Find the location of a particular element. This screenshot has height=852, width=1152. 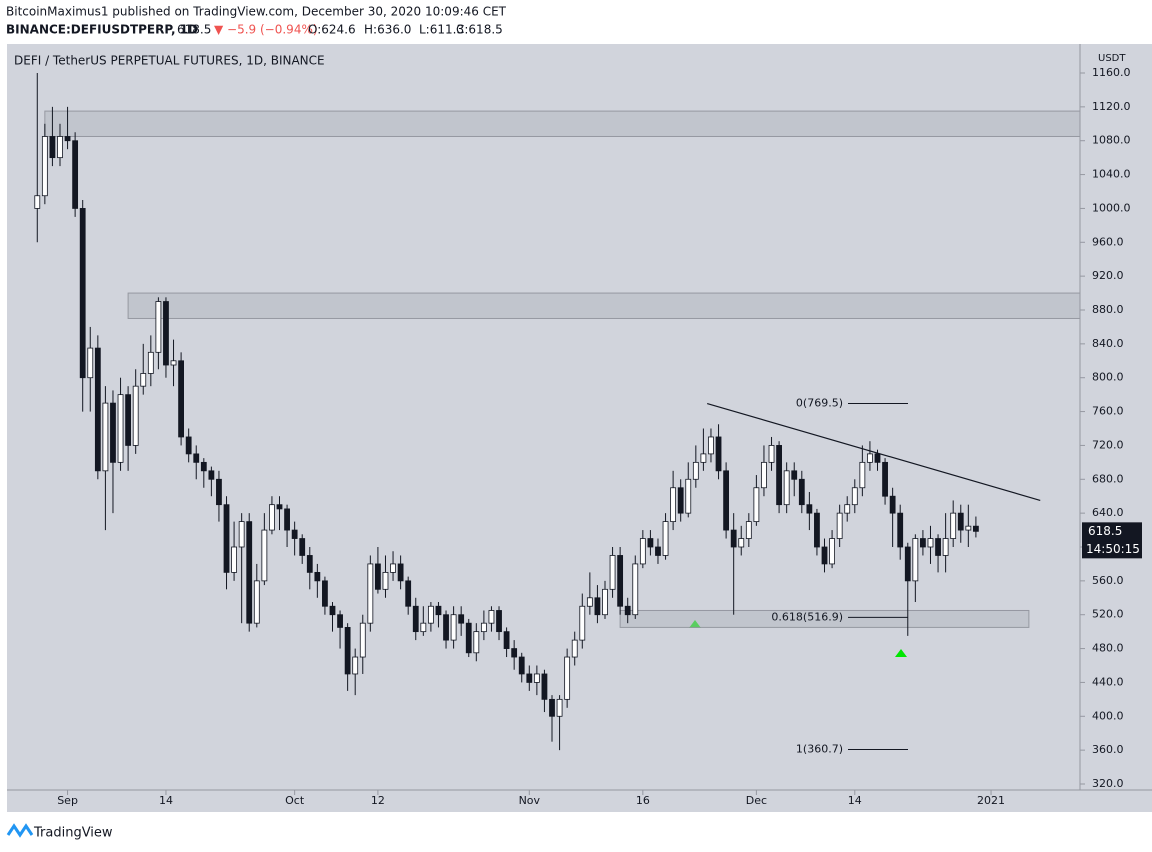

y-tick-label: 680.0 is located at coordinates (1108, 478).